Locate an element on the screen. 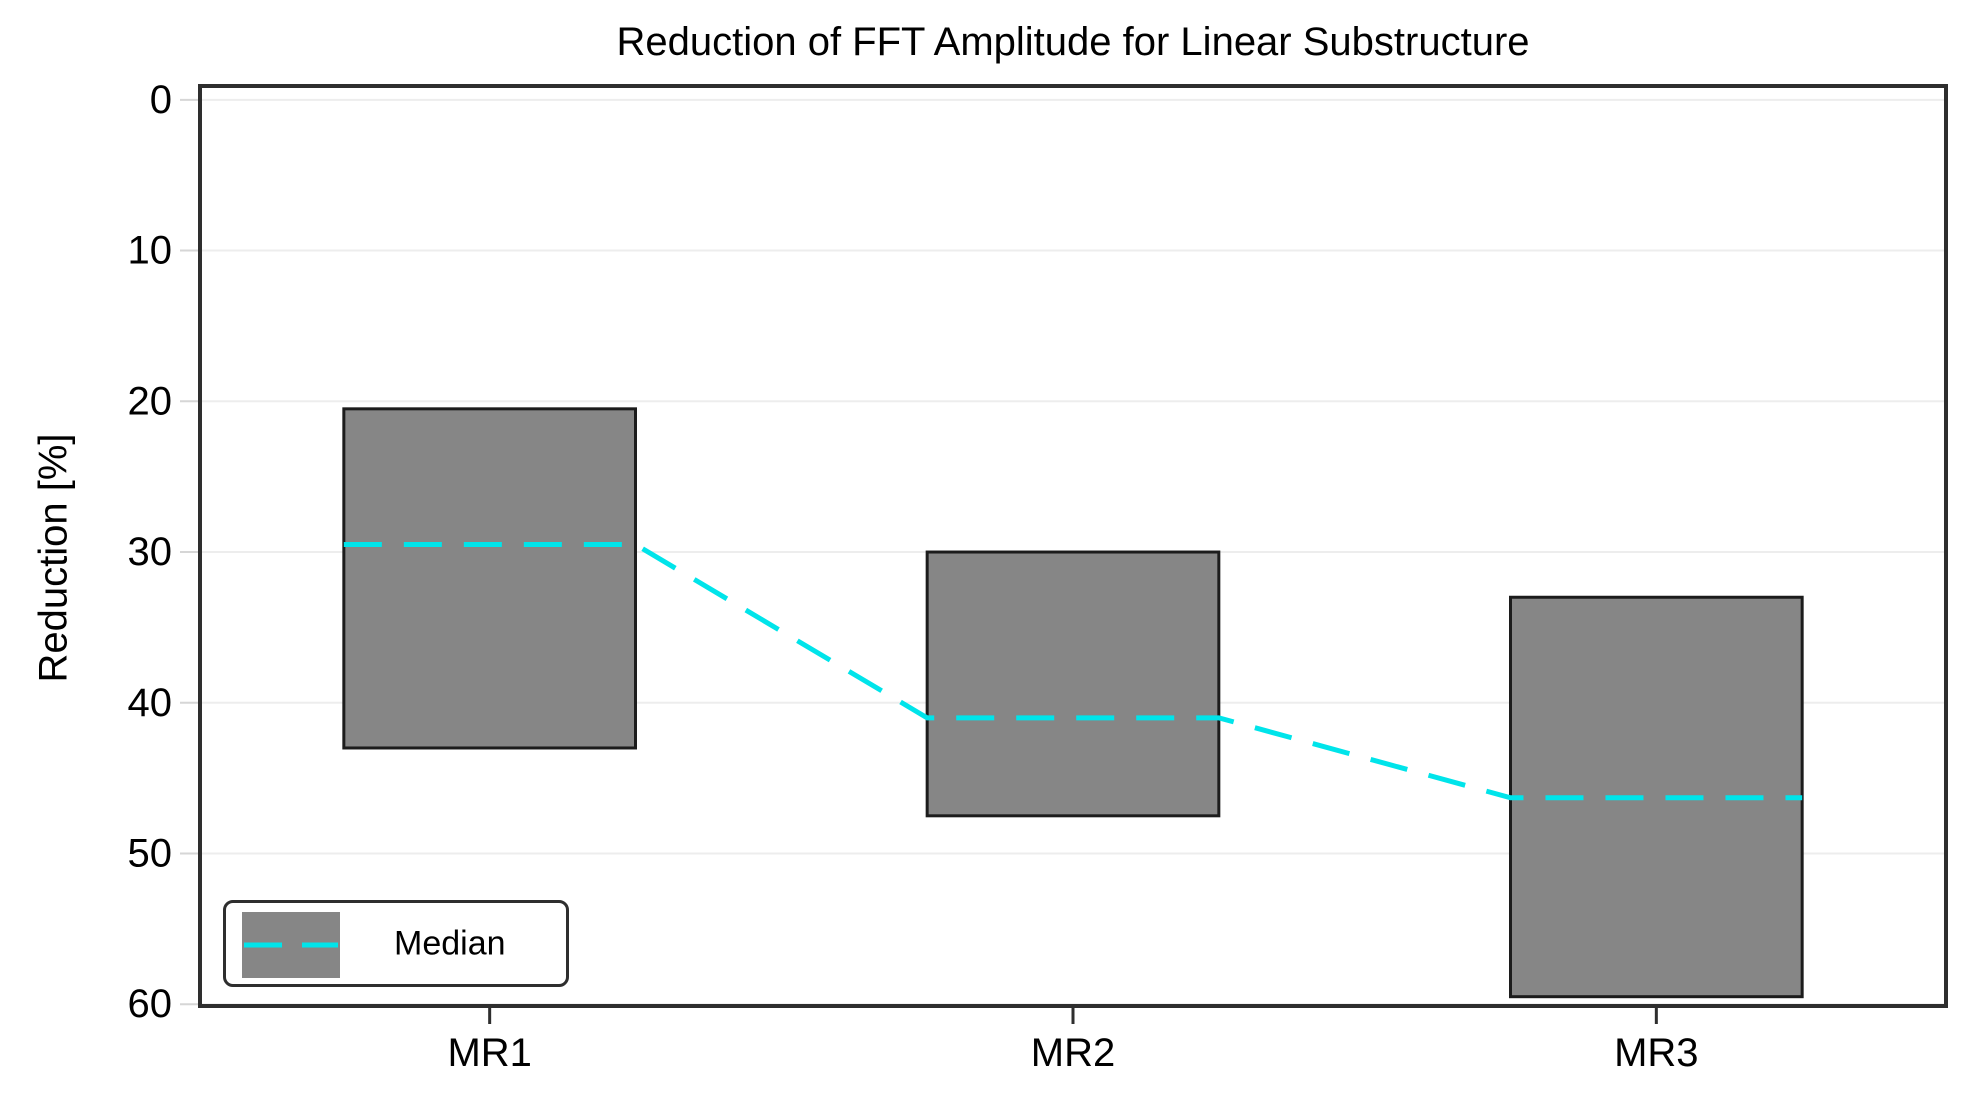  legend-swatch-box is located at coordinates (291, 945).